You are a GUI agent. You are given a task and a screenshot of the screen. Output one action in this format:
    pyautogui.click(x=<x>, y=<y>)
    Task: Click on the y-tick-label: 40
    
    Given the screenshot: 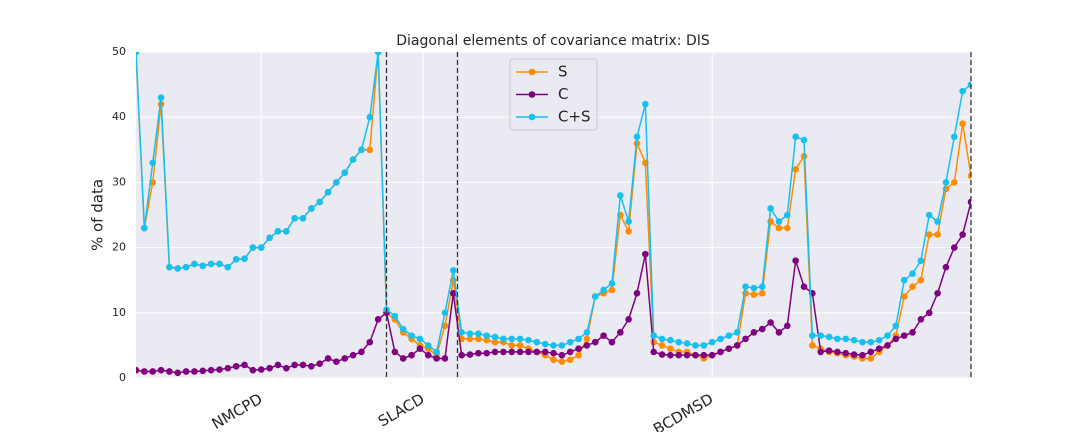 What is the action you would take?
    pyautogui.click(x=119, y=116)
    